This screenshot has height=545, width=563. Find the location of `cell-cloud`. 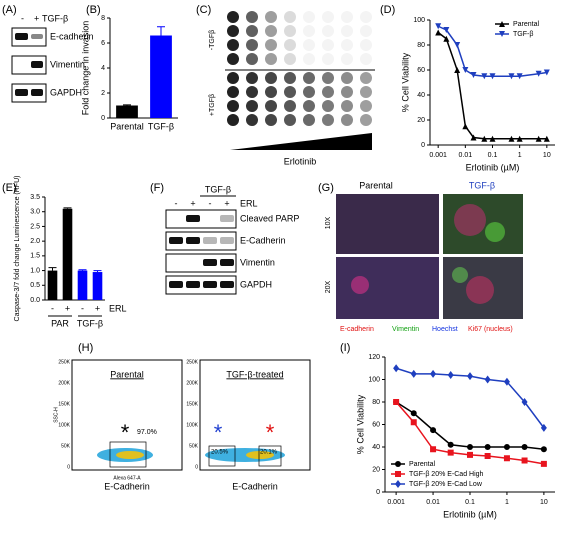

cell-cloud is located at coordinates (130, 455).